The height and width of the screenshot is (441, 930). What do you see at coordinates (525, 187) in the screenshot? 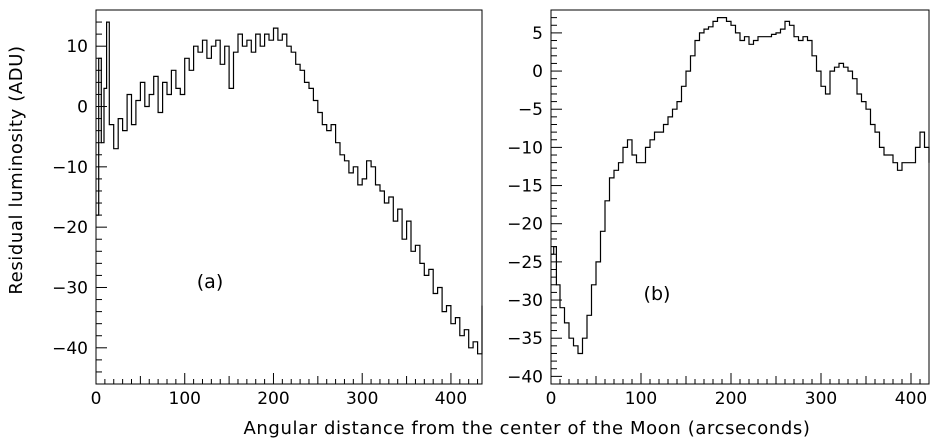
I see `y-tick-label: −15` at bounding box center [525, 187].